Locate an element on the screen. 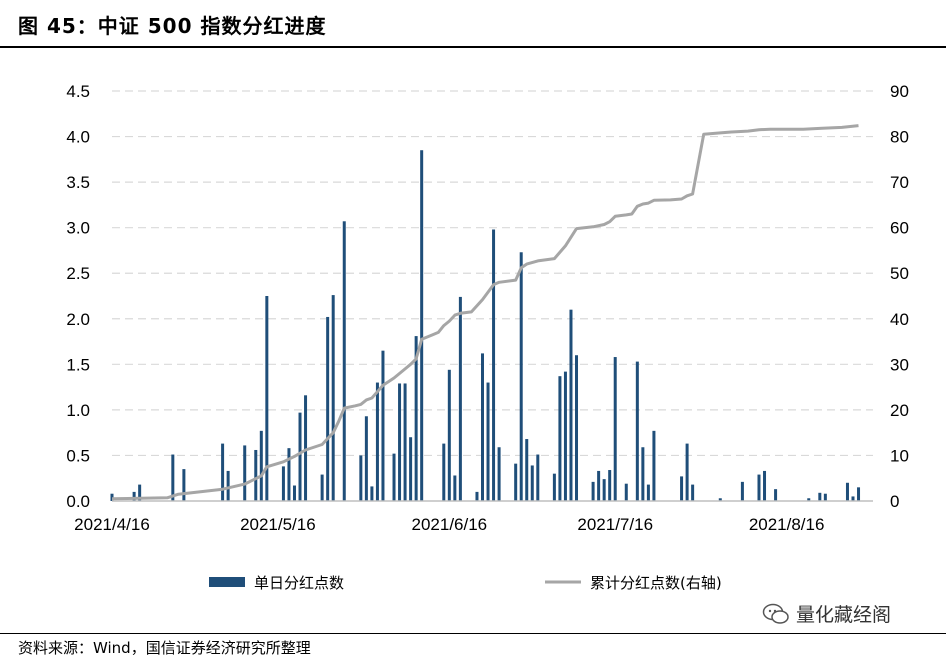 The image size is (946, 658). x-tick-label: 2021/6/16 is located at coordinates (450, 524).